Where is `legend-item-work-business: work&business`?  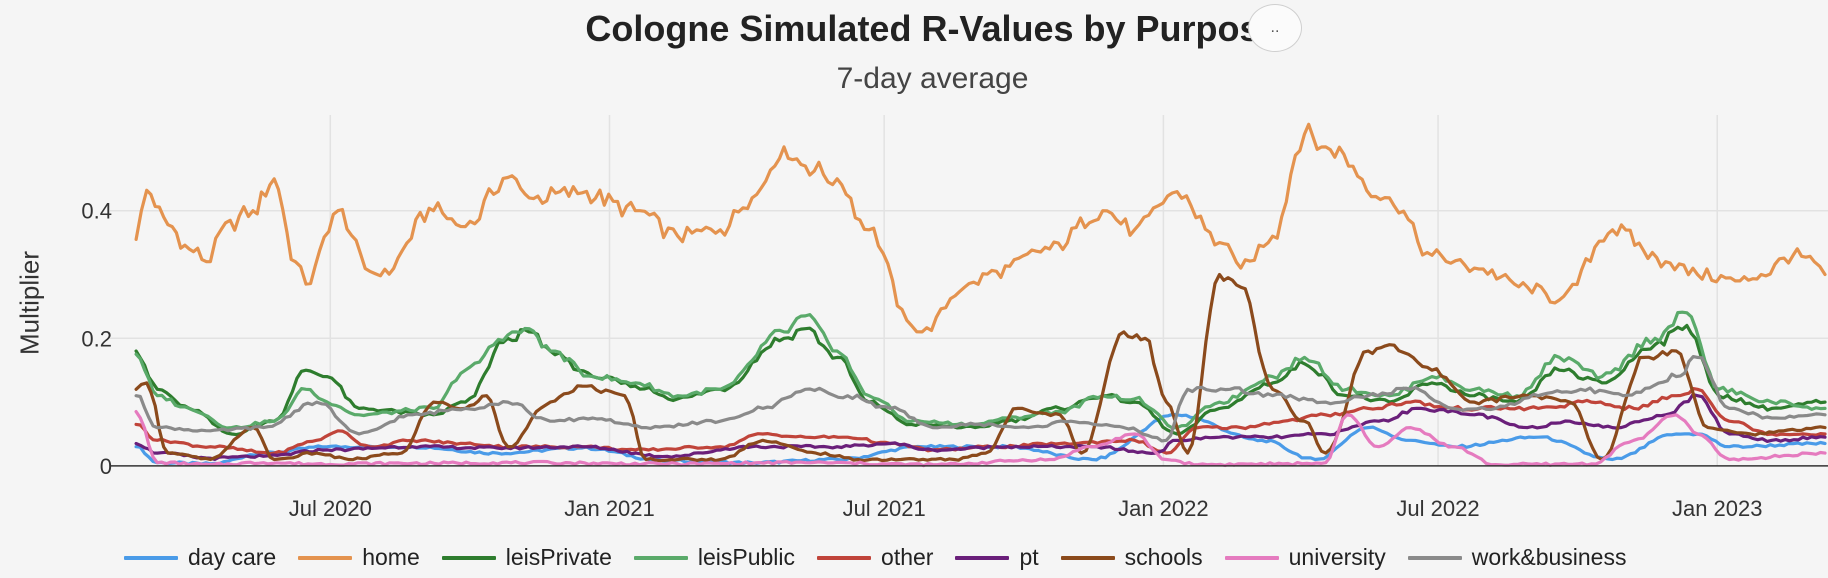
legend-item-work-business: work&business is located at coordinates (1517, 557).